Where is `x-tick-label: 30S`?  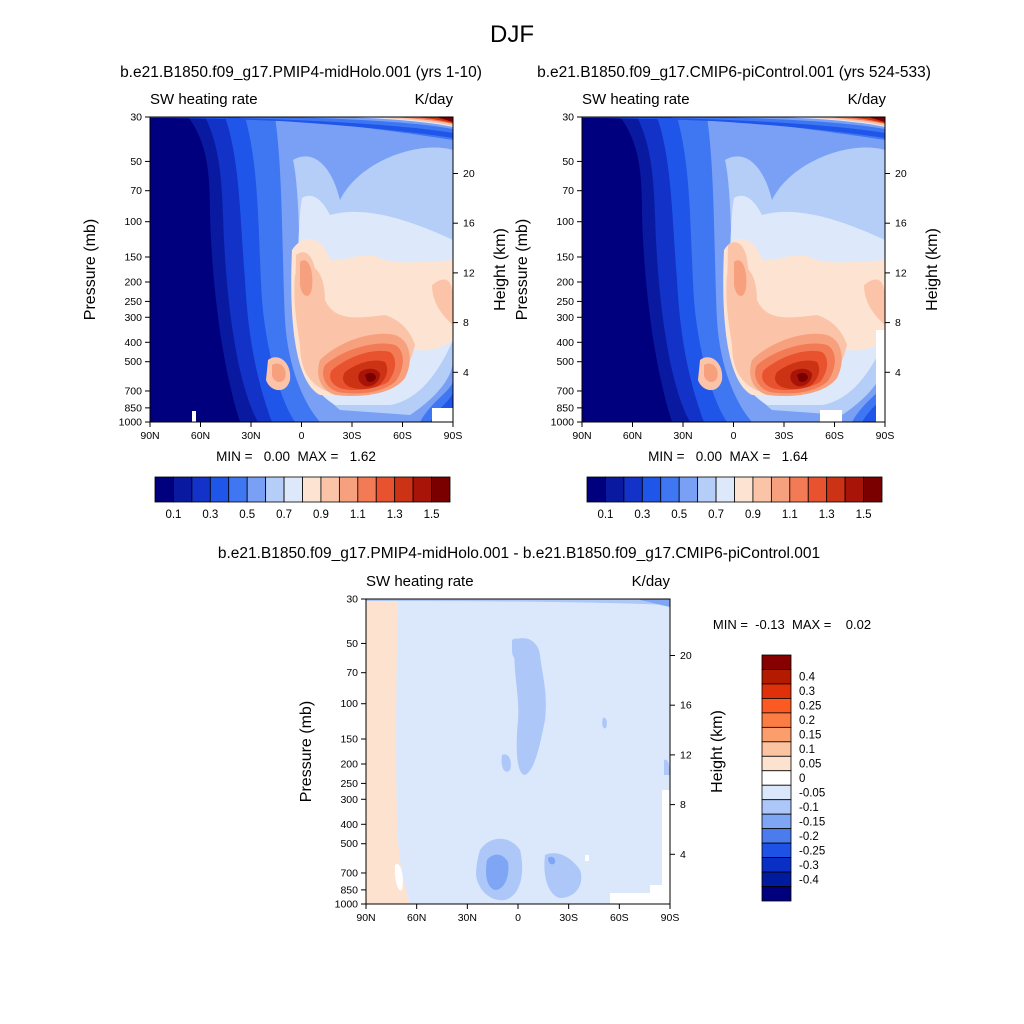
x-tick-label: 30S is located at coordinates (352, 436).